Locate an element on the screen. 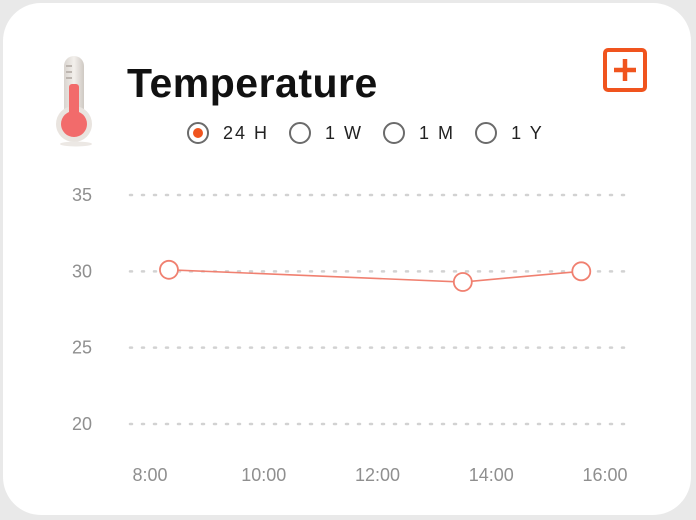 This screenshot has height=520, width=696. range-selector: 24 H 1 W 1 M 1 Y is located at coordinates (375, 133).